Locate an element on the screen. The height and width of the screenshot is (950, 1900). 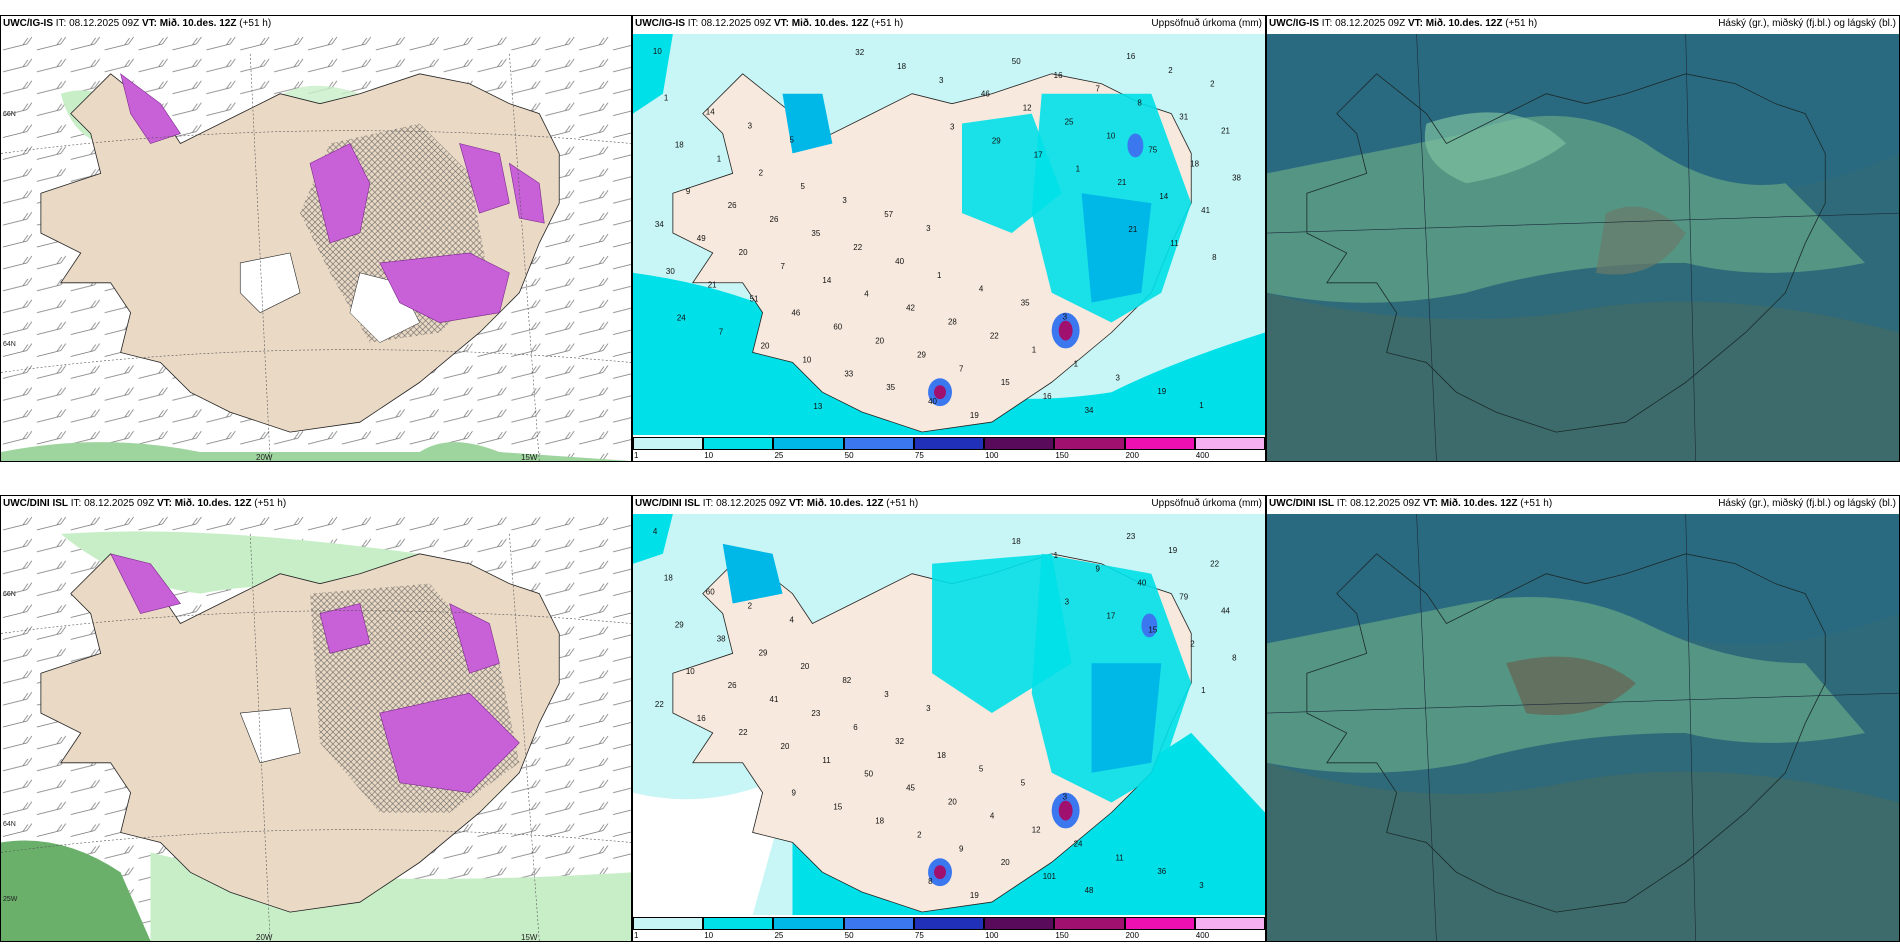
precip-value-label: 101 is located at coordinates (1050, 876).